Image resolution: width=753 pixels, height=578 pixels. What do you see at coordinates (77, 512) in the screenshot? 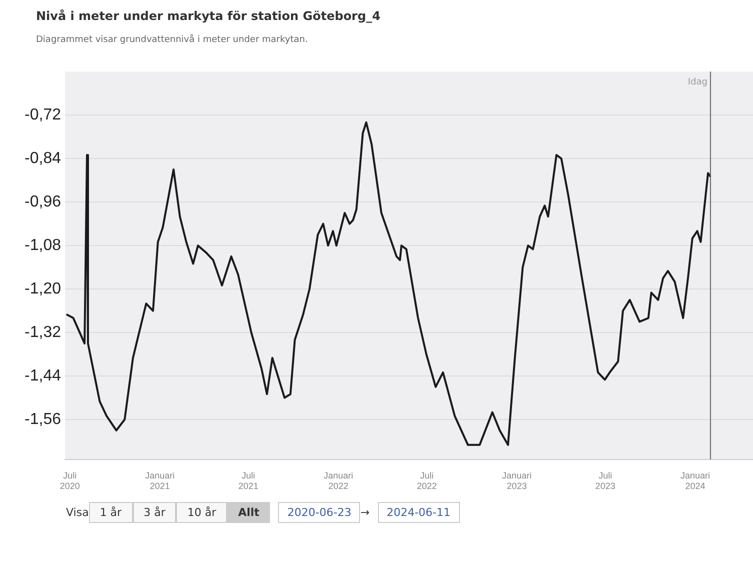
I see `text: Visa` at bounding box center [77, 512].